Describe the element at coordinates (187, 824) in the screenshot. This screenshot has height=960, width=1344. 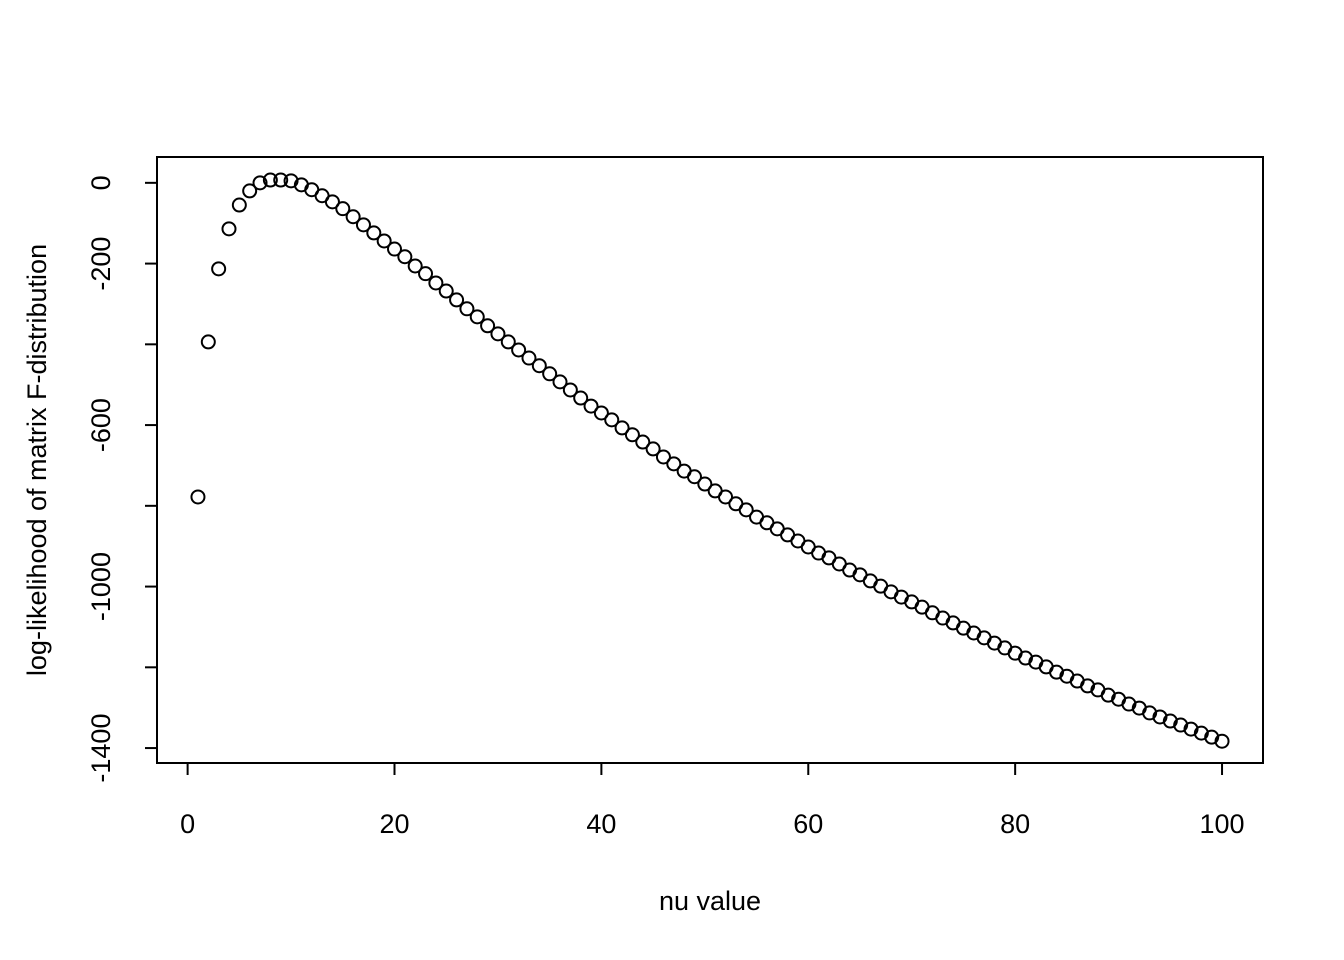
I see `x-tick-label: 0` at that location.